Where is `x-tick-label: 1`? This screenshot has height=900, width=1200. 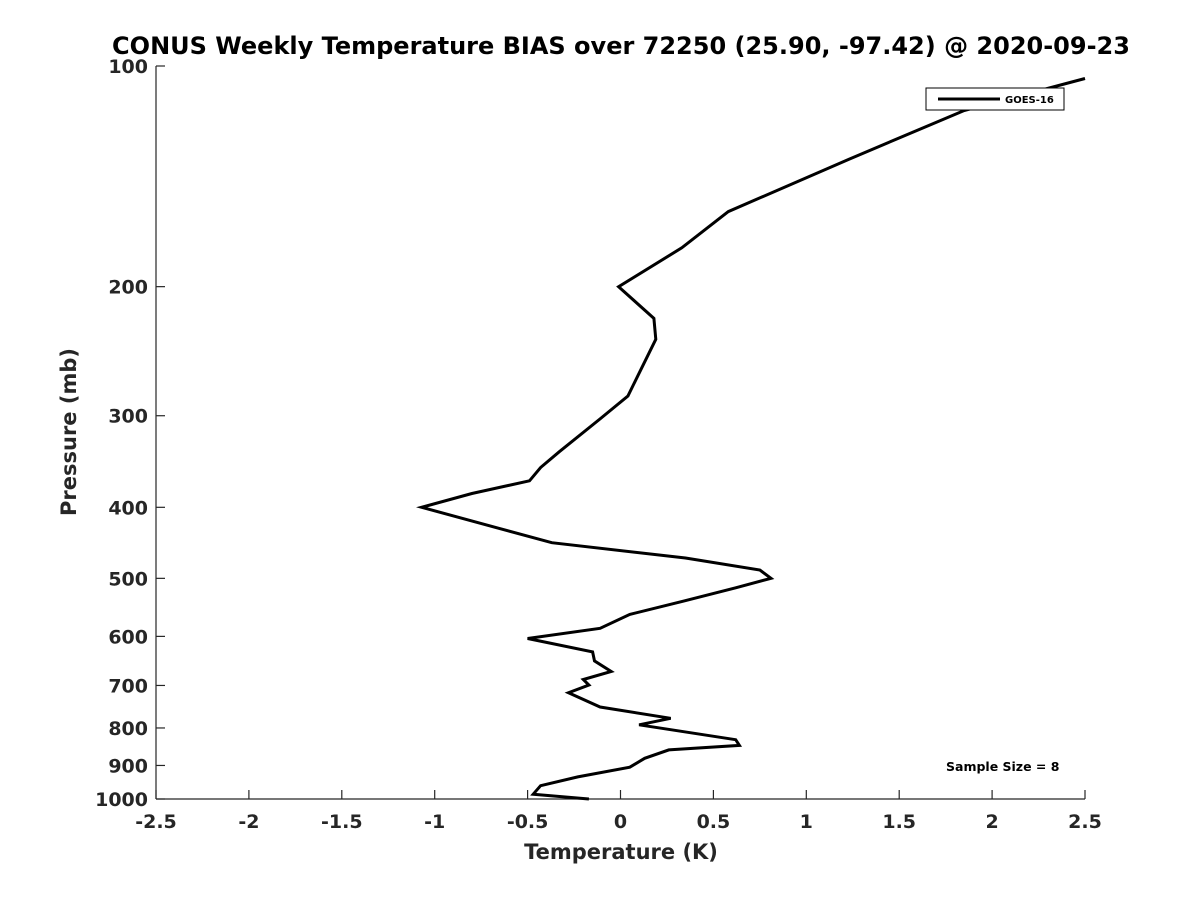 x-tick-label: 1 is located at coordinates (806, 822).